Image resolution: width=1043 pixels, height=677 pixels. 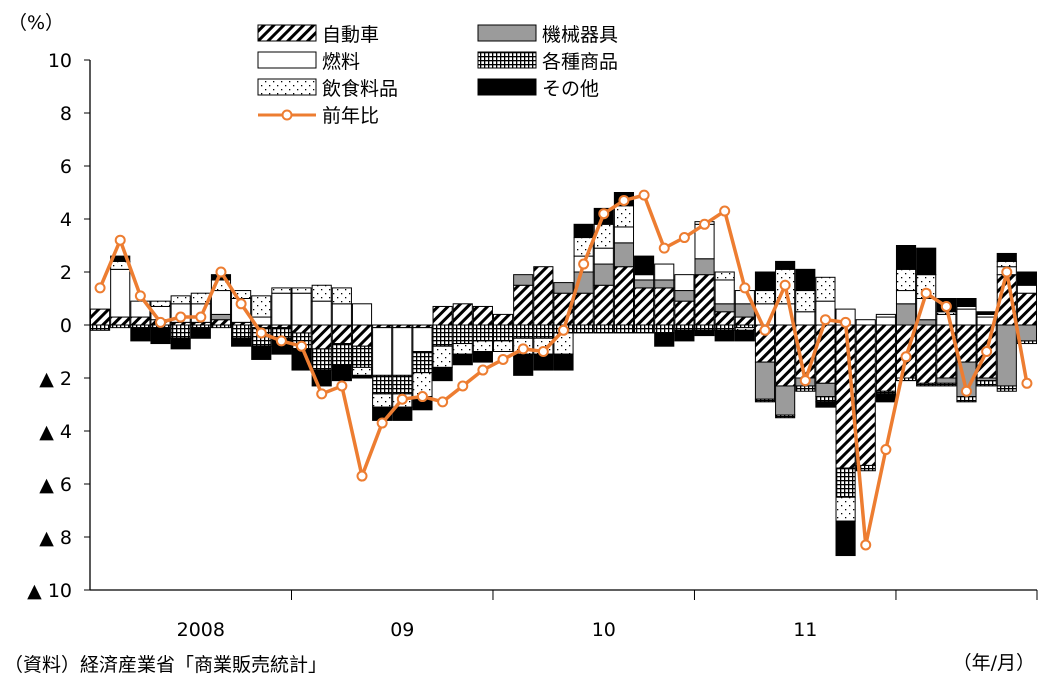 I want to click on y-tick-label: ▲ 8, so click(x=55, y=538).